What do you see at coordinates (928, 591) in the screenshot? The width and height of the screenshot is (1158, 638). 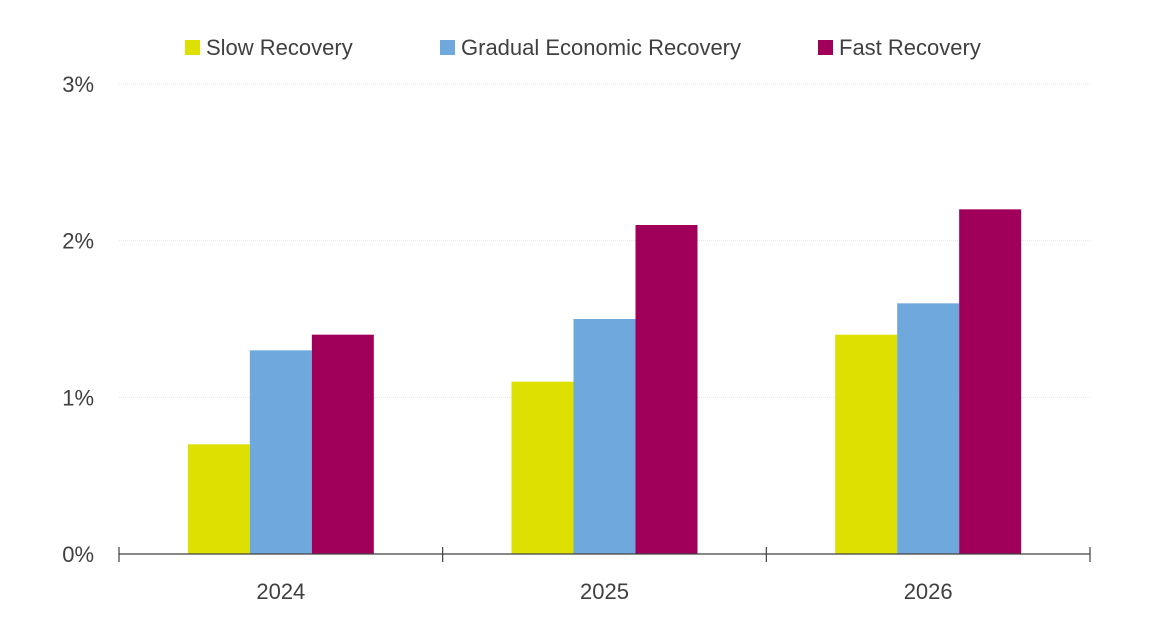 I see `x-tick-label: 2026` at bounding box center [928, 591].